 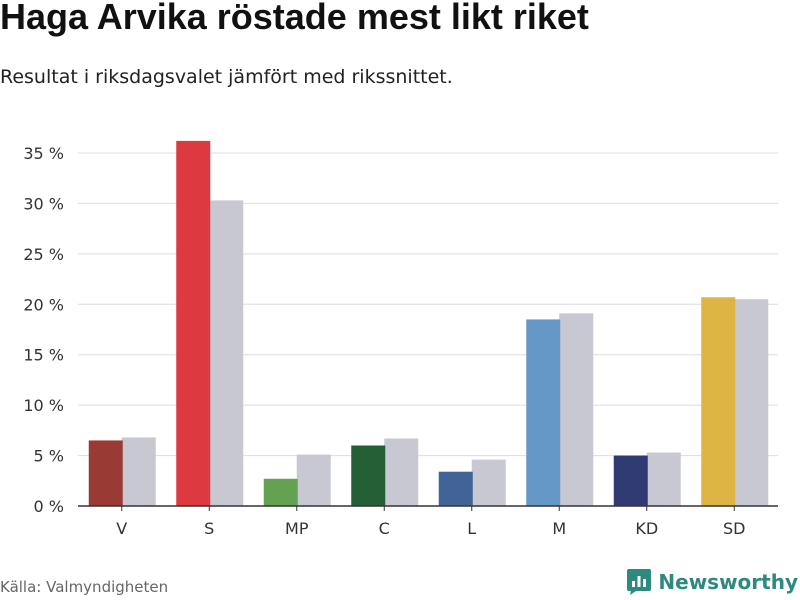 I want to click on bar-local-l, so click(x=455, y=488).